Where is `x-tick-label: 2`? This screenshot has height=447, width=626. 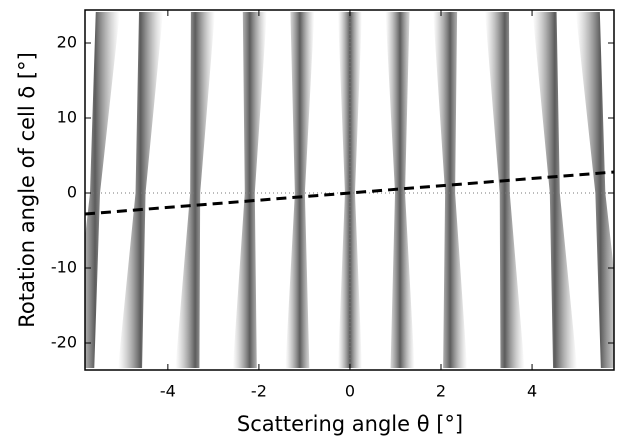 x-tick-label: 2 is located at coordinates (441, 391).